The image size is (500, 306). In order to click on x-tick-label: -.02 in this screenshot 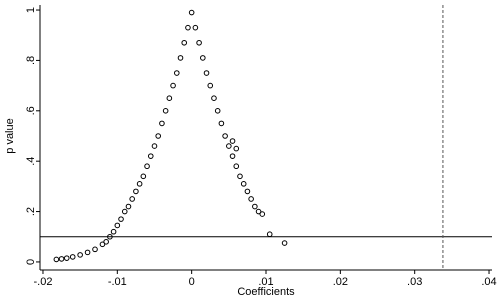, I will do `click(42, 282)`.